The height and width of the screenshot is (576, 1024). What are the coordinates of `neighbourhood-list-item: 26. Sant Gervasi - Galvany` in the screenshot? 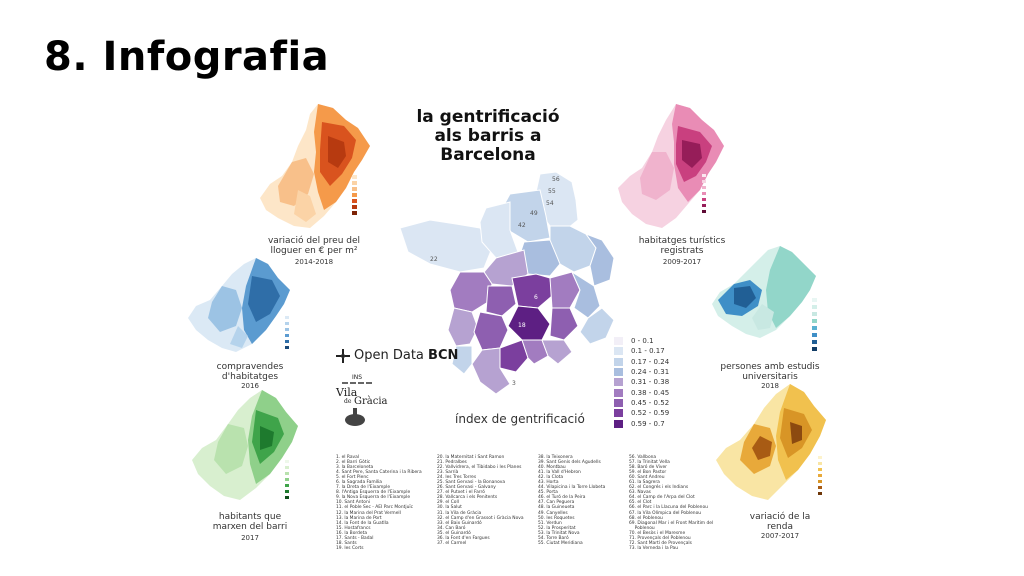 It's located at (466, 488).